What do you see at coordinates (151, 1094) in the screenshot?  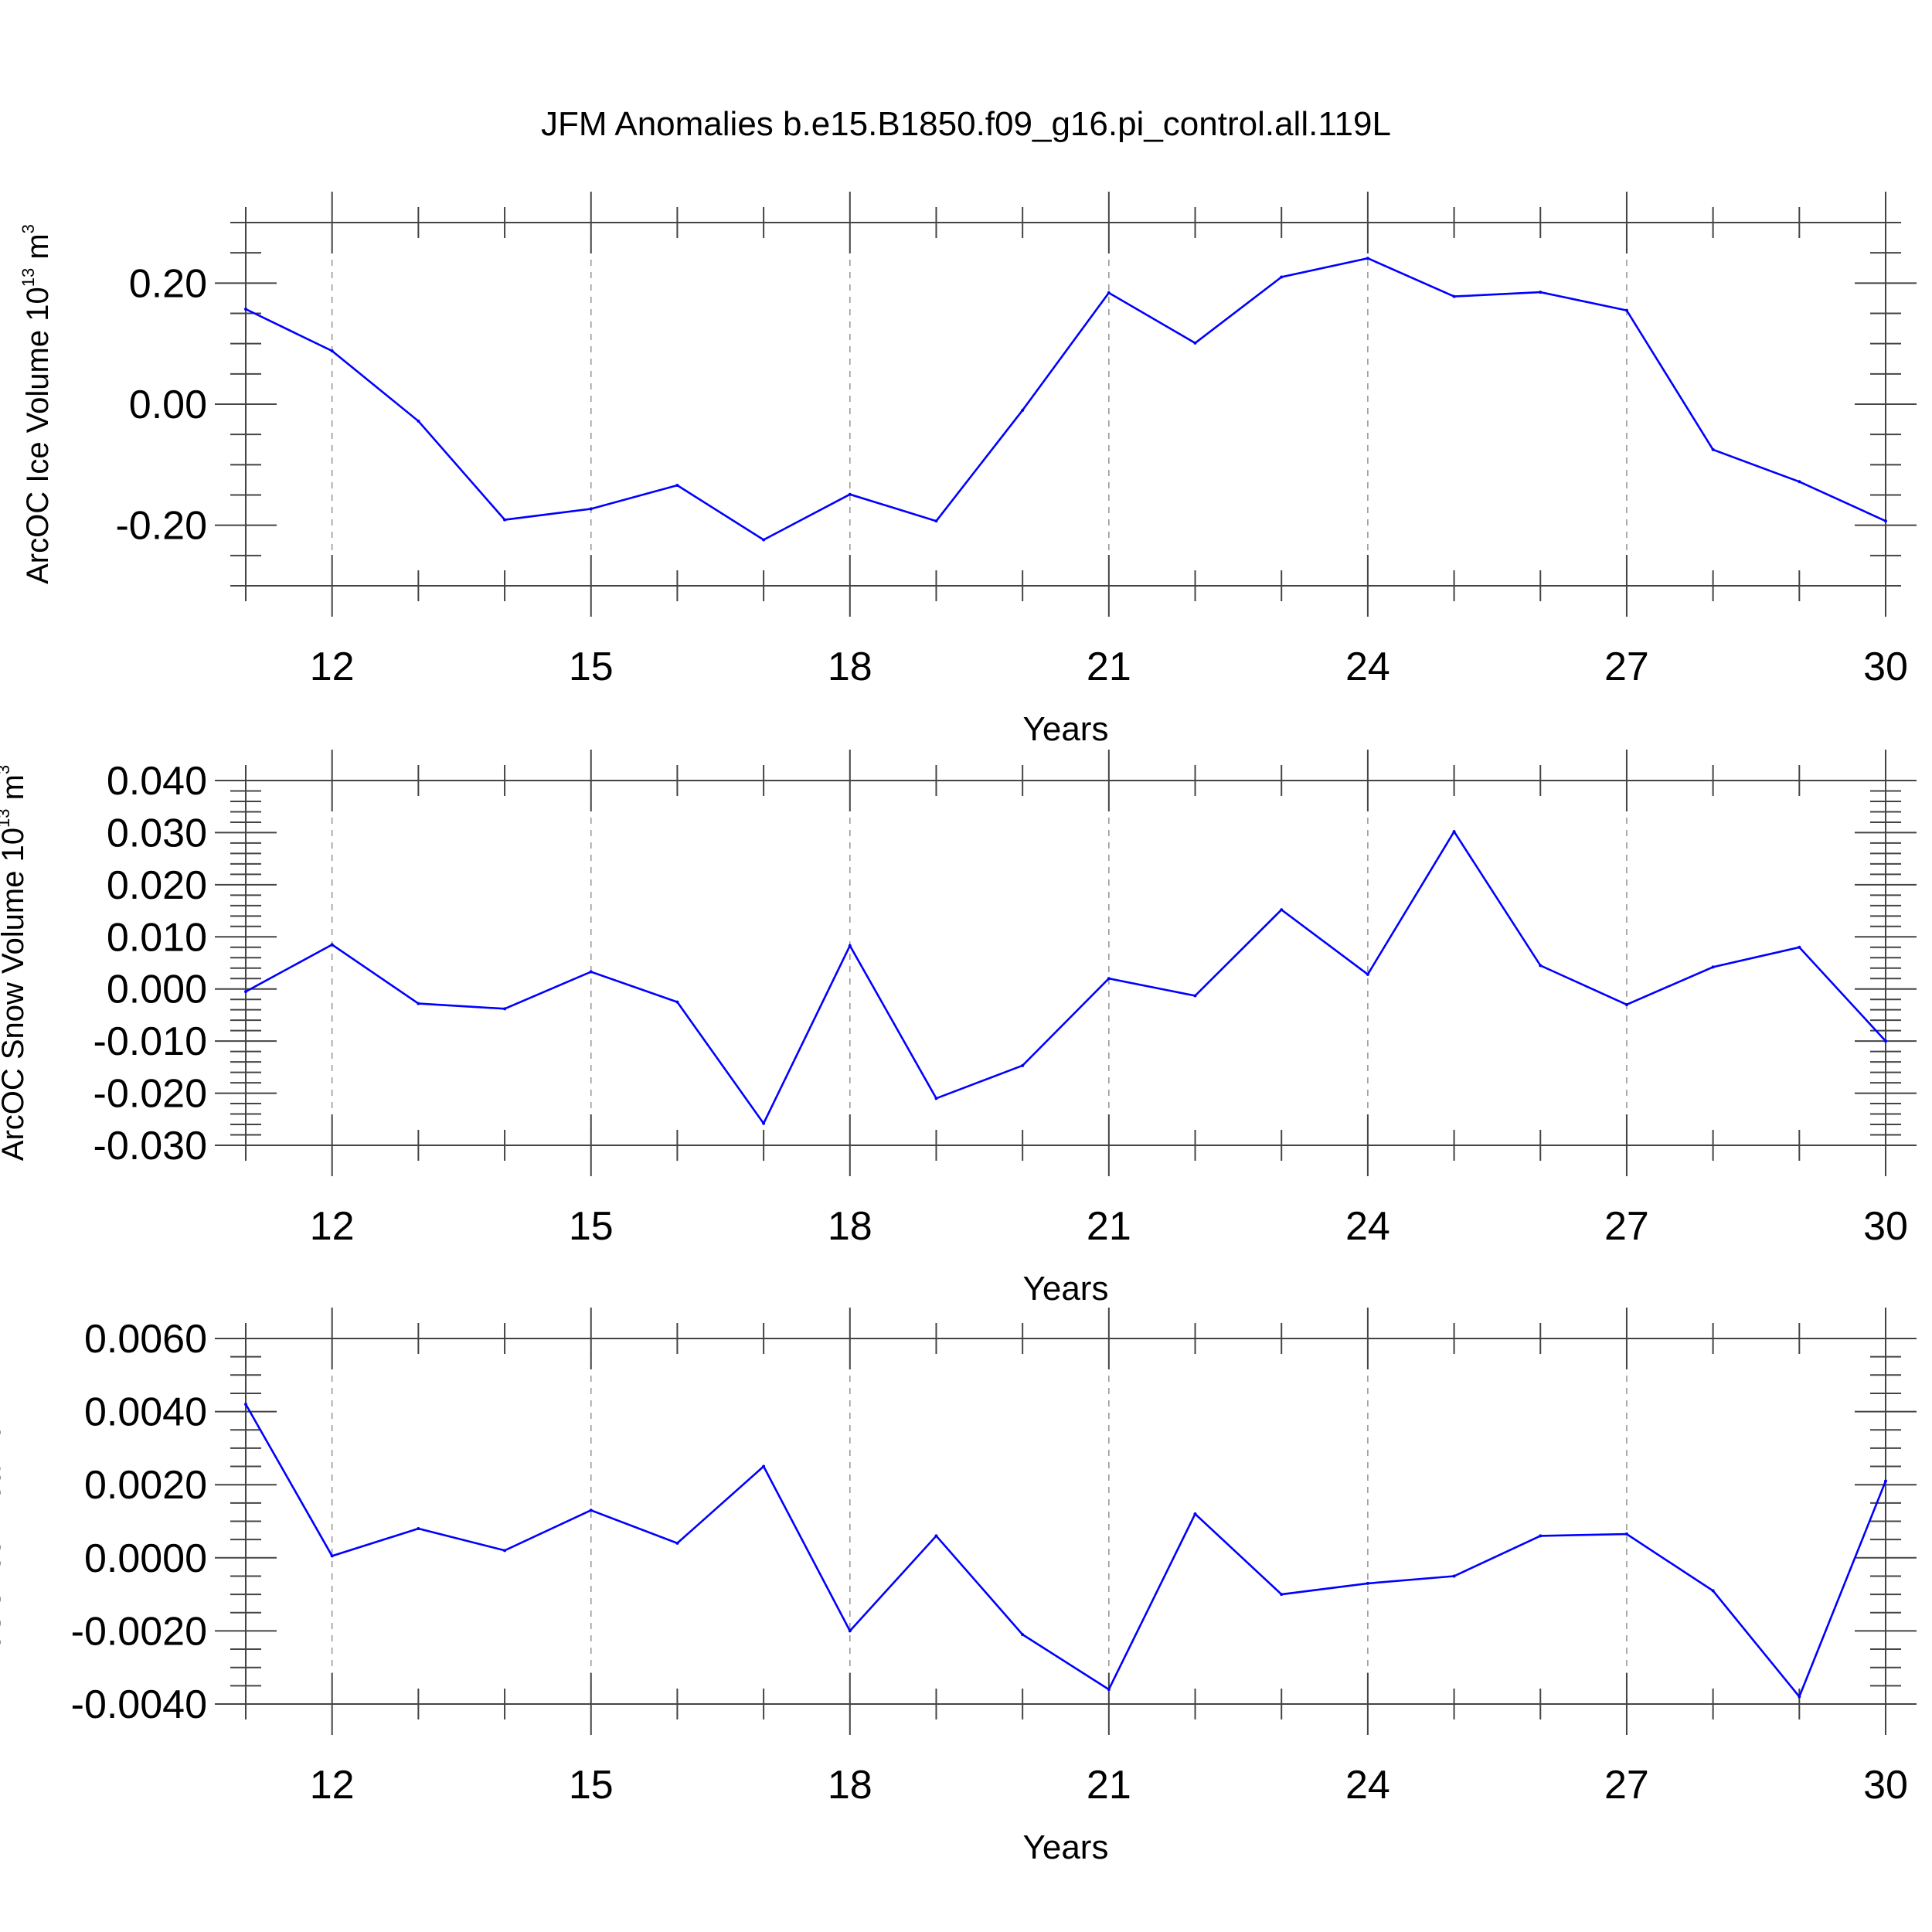 I see `y-tick-label: -0.020` at bounding box center [151, 1094].